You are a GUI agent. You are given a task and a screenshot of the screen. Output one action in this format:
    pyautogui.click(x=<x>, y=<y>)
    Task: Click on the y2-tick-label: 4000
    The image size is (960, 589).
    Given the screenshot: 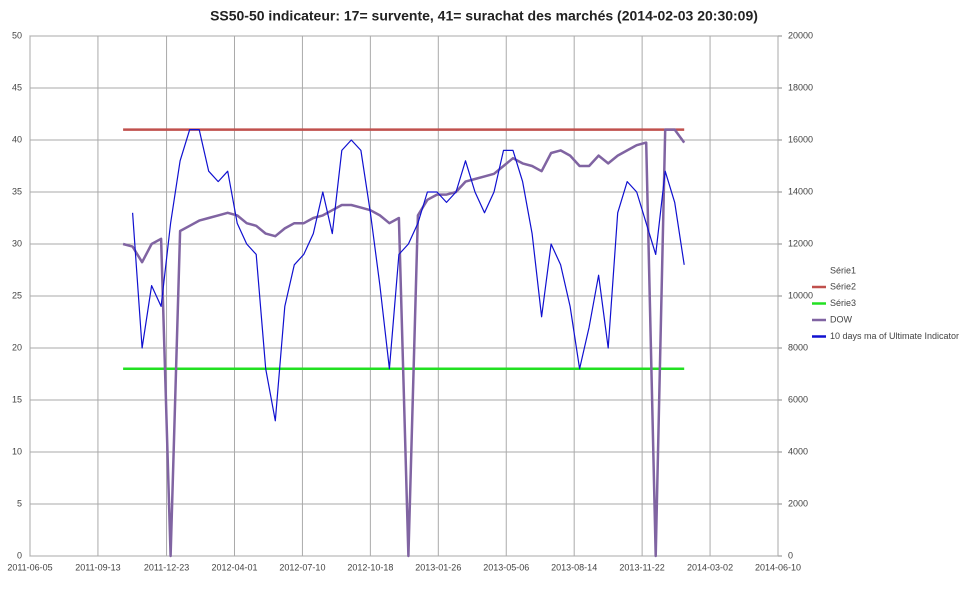 What is the action you would take?
    pyautogui.click(x=798, y=451)
    